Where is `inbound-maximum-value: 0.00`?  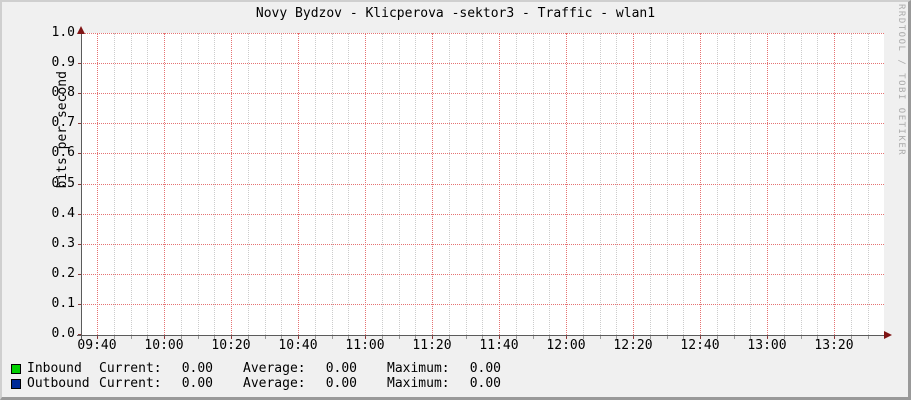 inbound-maximum-value: 0.00 is located at coordinates (485, 368).